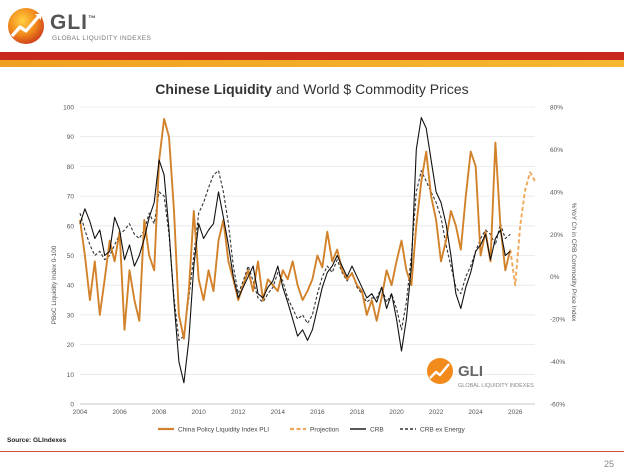 This screenshot has height=473, width=624. What do you see at coordinates (608, 464) in the screenshot?
I see `page-number: 25` at bounding box center [608, 464].